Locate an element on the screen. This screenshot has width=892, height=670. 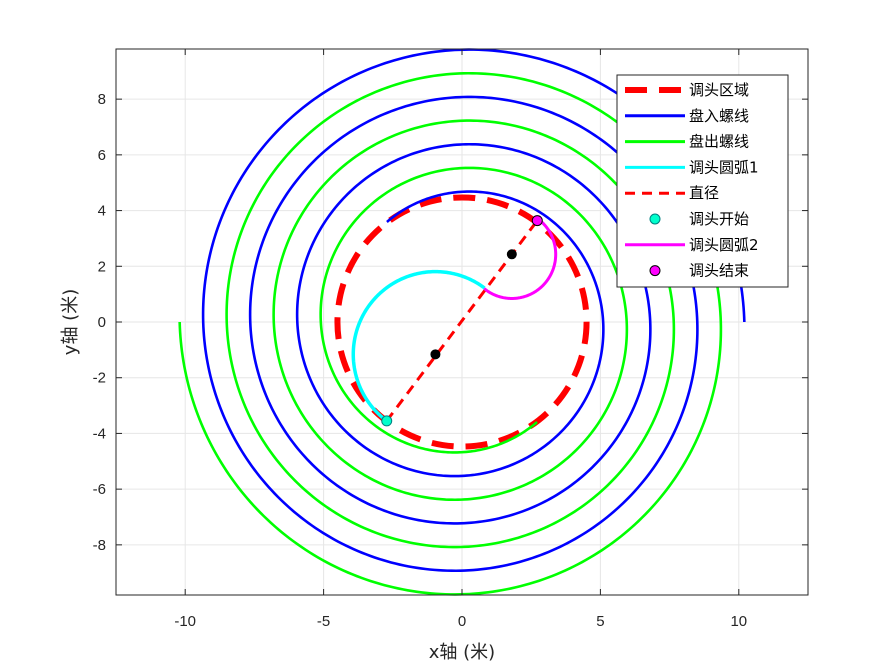
legend-label-diameter: 直径 is located at coordinates (704, 193).